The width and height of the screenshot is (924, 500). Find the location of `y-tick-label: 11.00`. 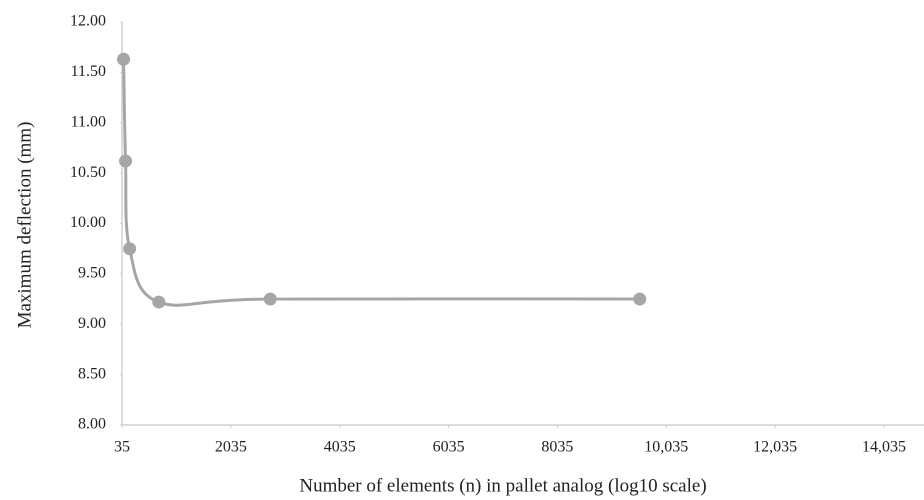

y-tick-label: 11.00 is located at coordinates (88, 121).